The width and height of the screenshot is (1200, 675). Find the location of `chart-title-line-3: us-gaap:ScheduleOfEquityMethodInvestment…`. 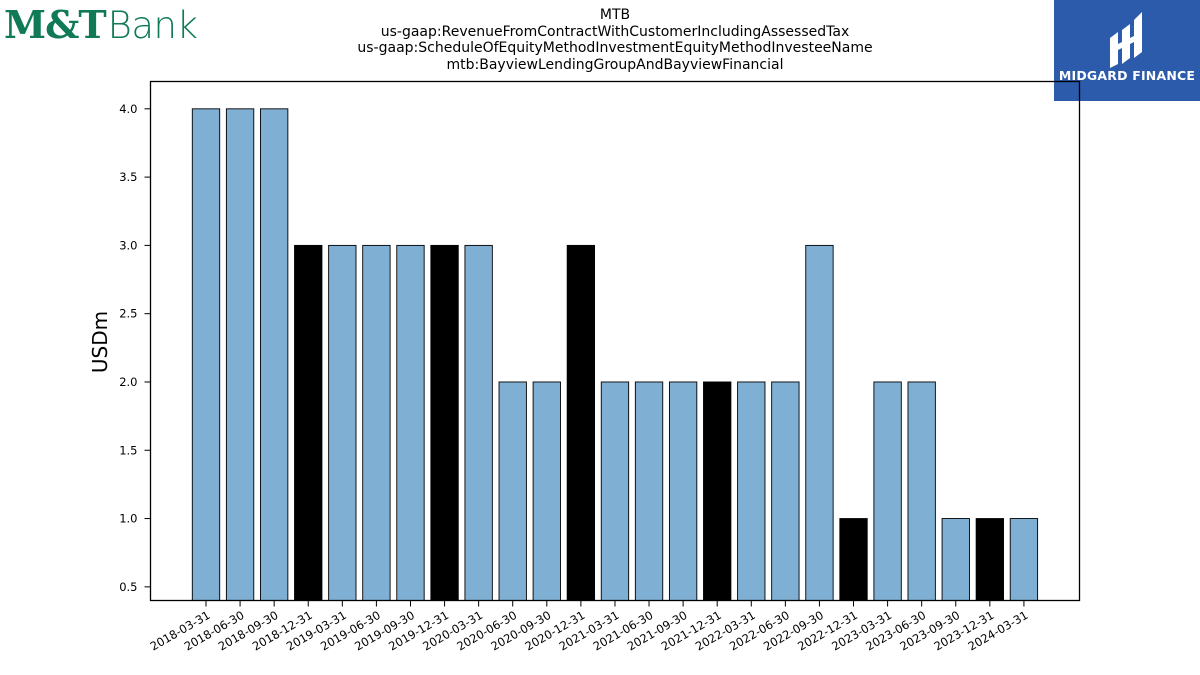

chart-title-line-3: us-gaap:ScheduleOfEquityMethodInvestment… is located at coordinates (615, 48).